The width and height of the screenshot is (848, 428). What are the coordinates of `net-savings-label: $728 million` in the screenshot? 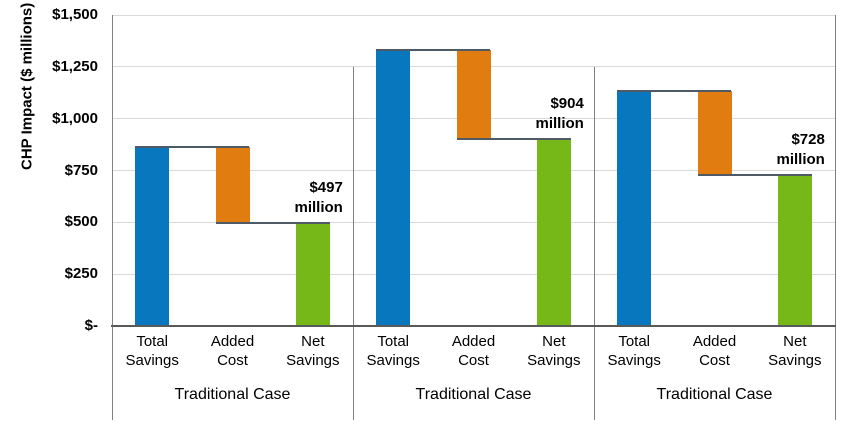 It's located at (800, 150).